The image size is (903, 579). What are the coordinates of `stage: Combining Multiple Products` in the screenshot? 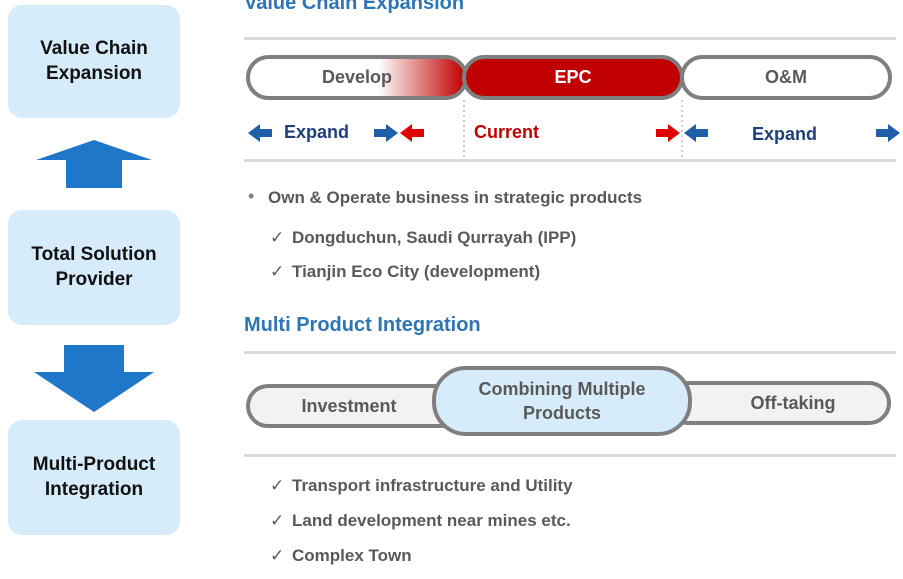 It's located at (562, 401).